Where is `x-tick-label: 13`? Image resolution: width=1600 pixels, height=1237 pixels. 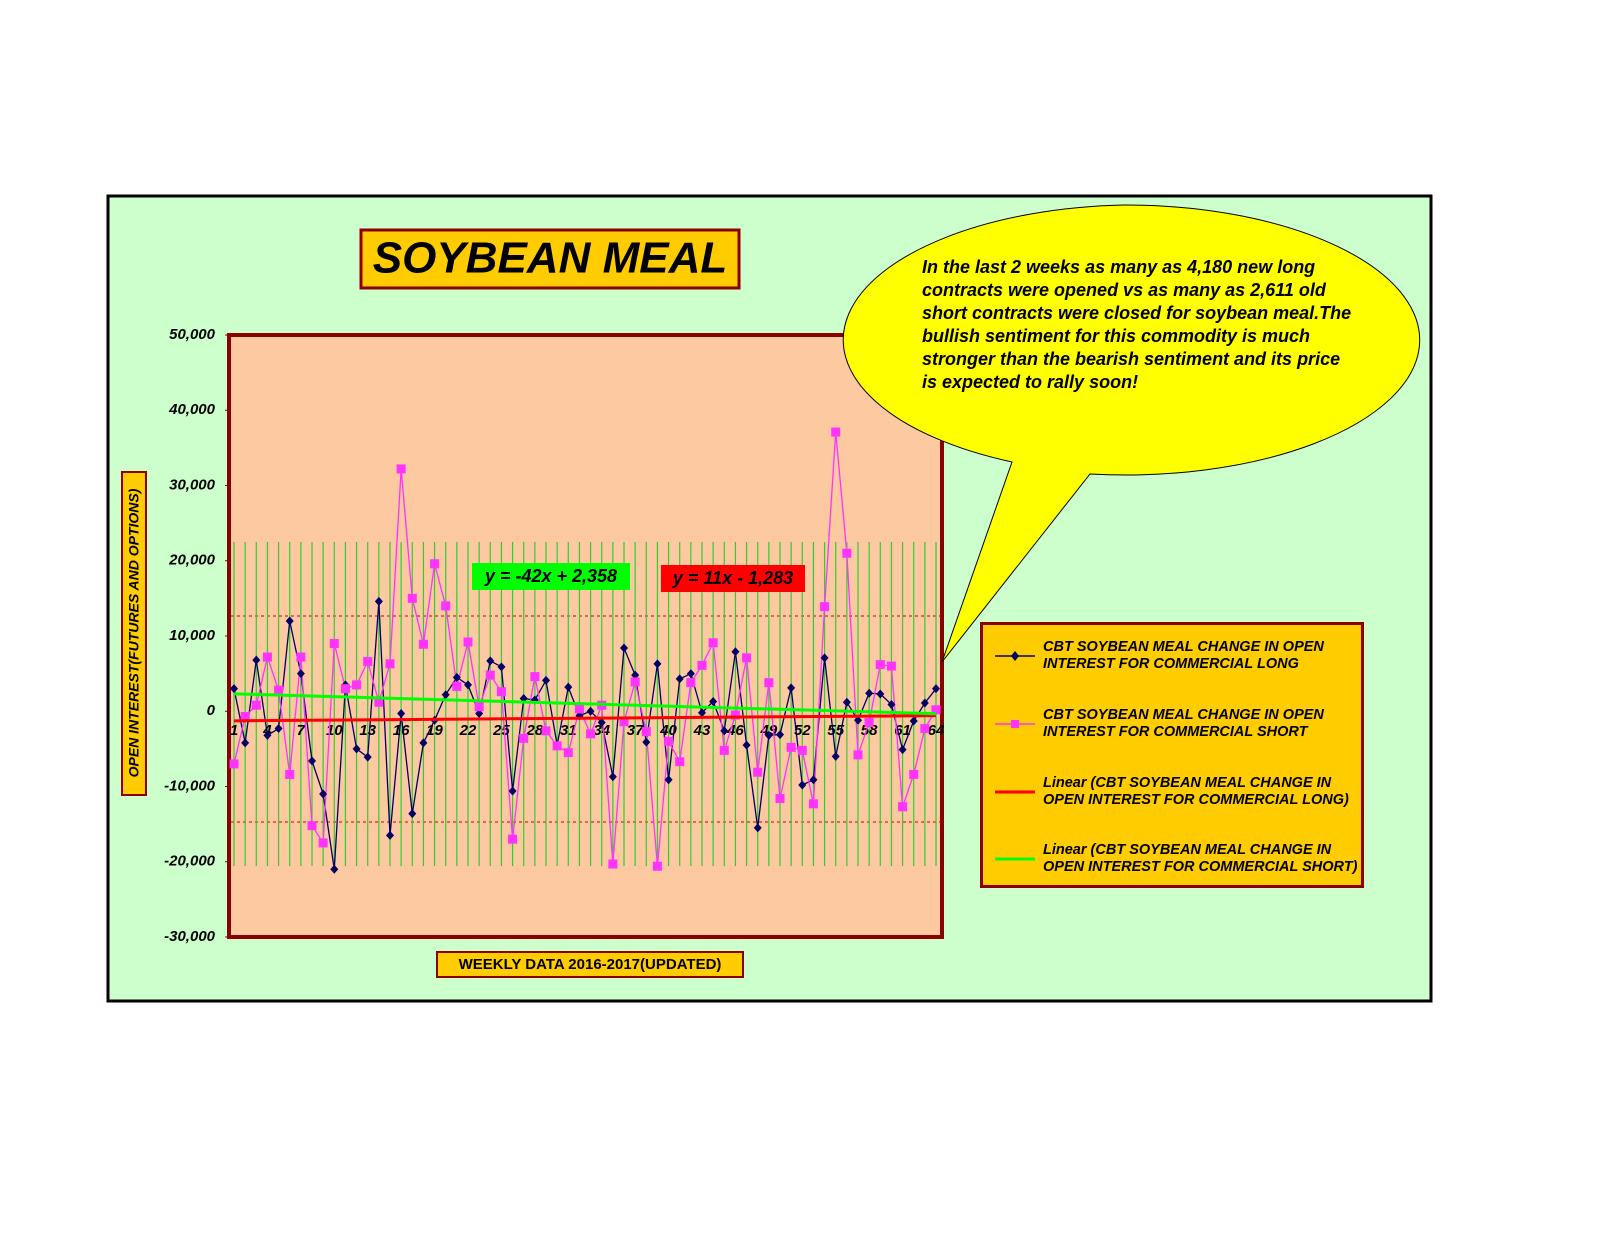 x-tick-label: 13 is located at coordinates (367, 730).